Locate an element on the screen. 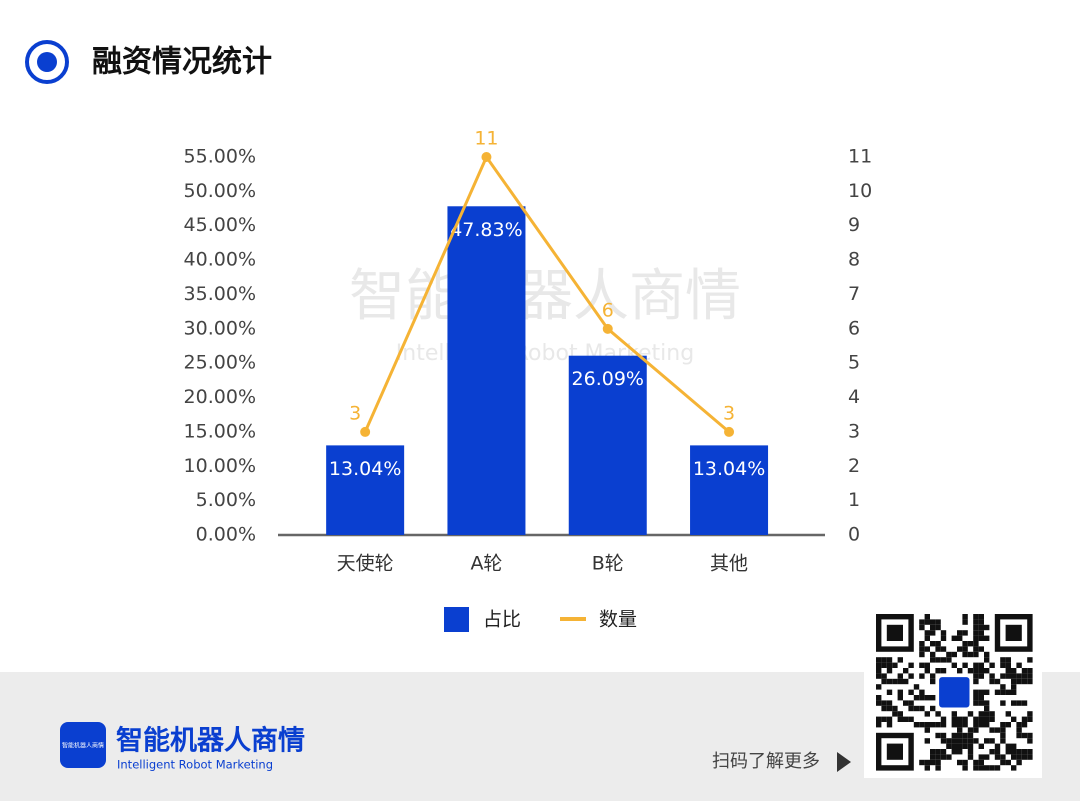 This screenshot has height=801, width=1080. y2-tick-label: 7 is located at coordinates (854, 294).